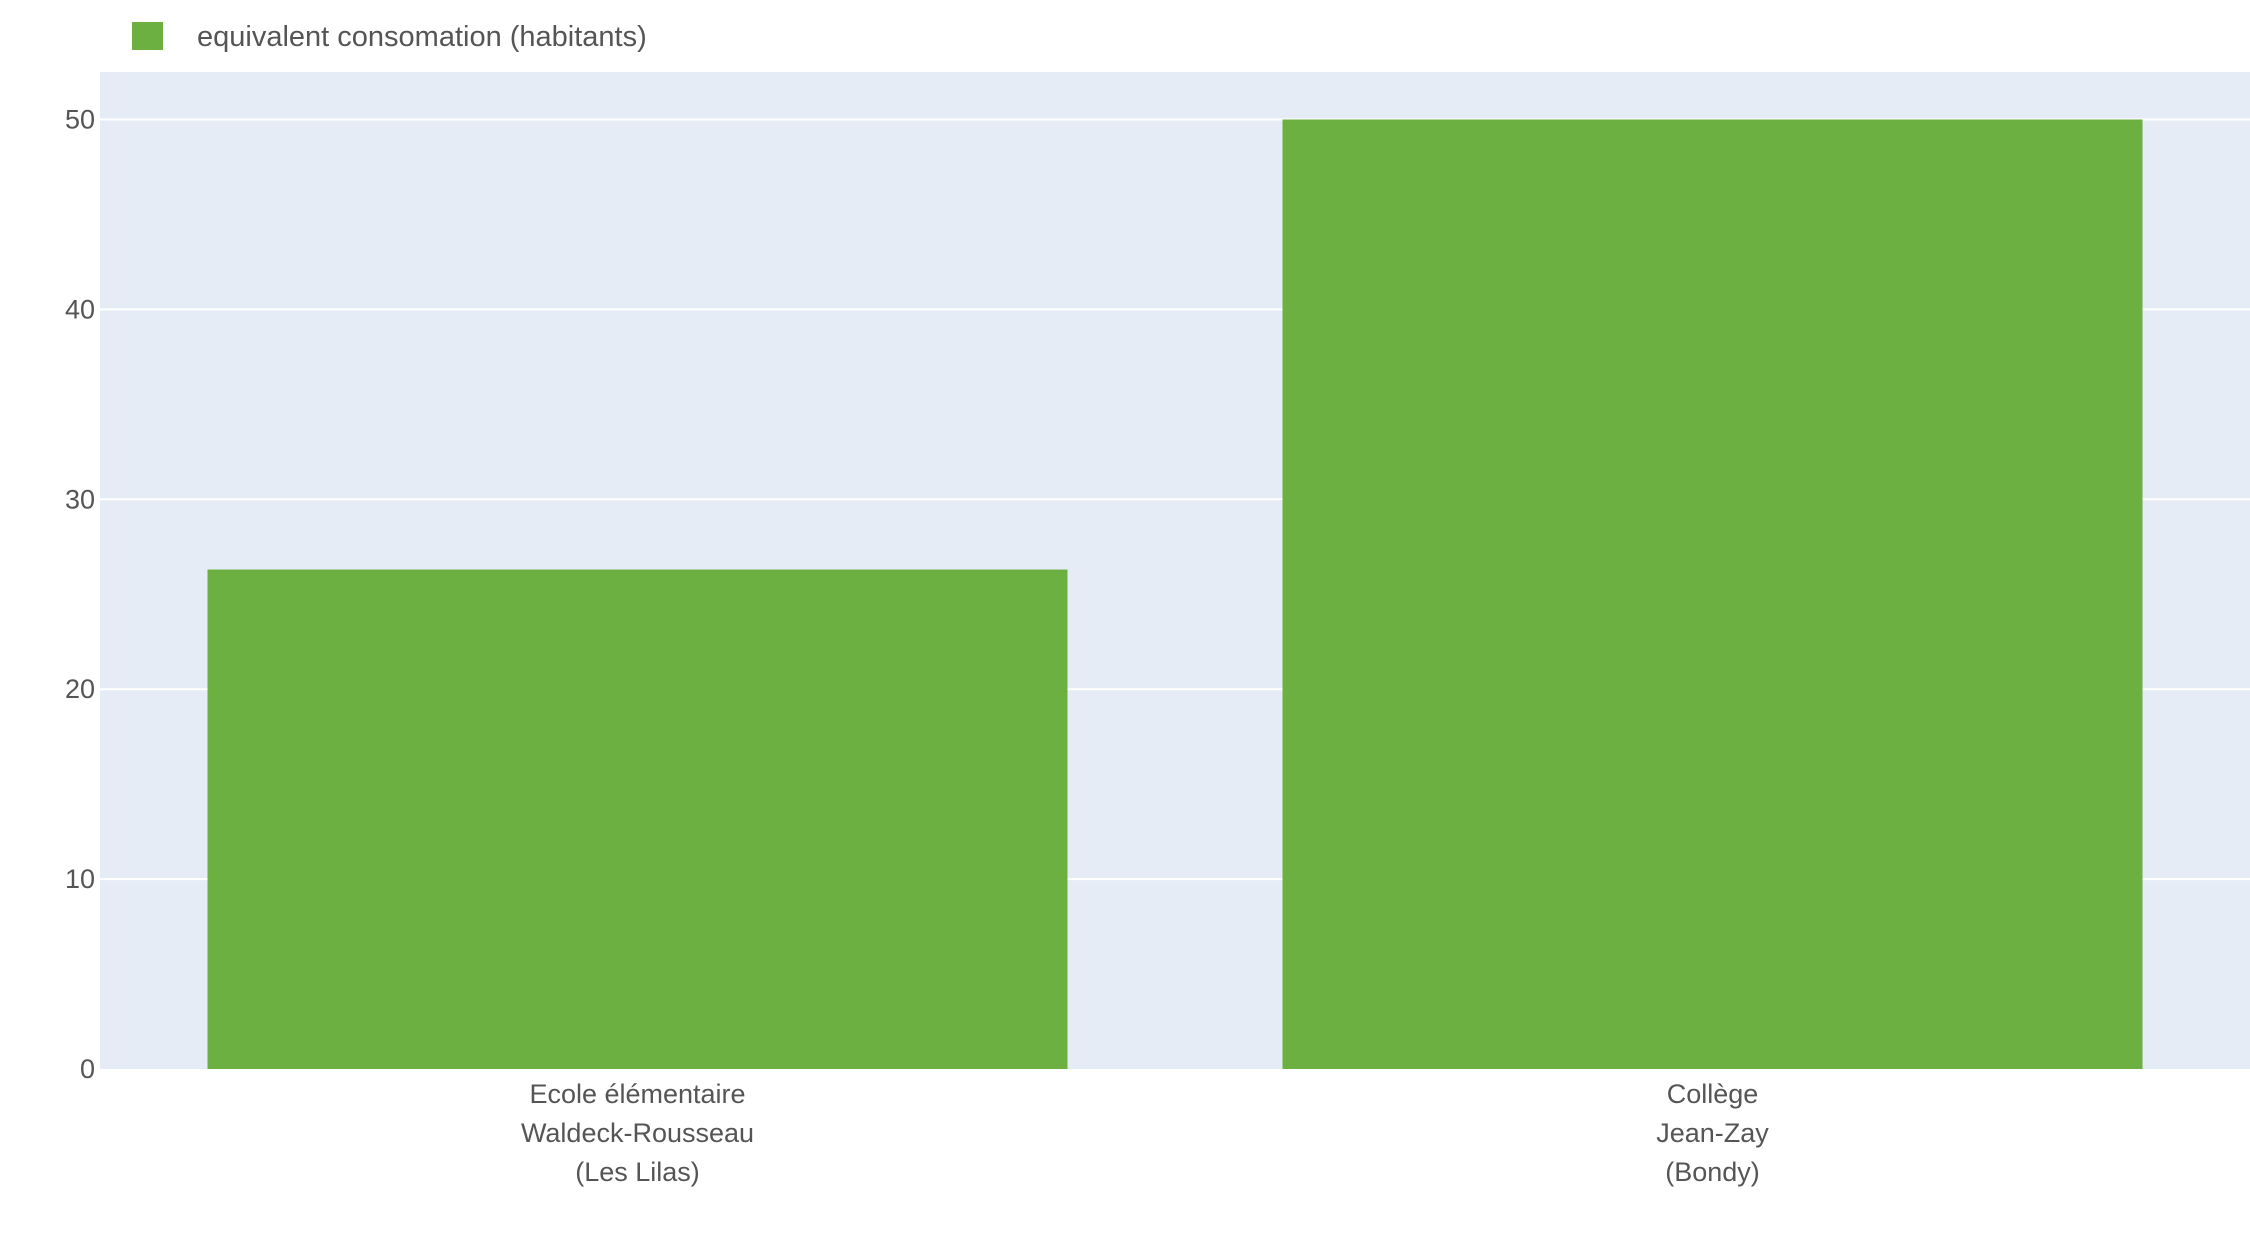  I want to click on x-tick-label: Waldeck-Rousseau, so click(637, 1133).